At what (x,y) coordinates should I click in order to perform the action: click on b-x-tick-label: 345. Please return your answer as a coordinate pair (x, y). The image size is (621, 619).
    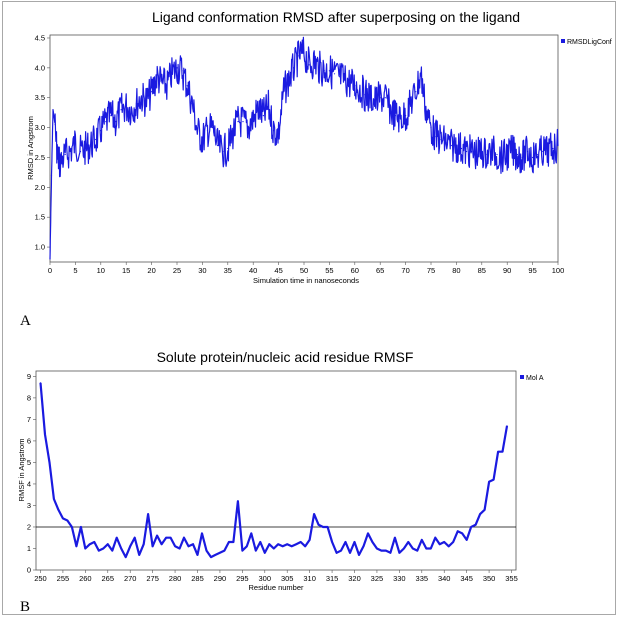
    Looking at the image, I should click on (466, 578).